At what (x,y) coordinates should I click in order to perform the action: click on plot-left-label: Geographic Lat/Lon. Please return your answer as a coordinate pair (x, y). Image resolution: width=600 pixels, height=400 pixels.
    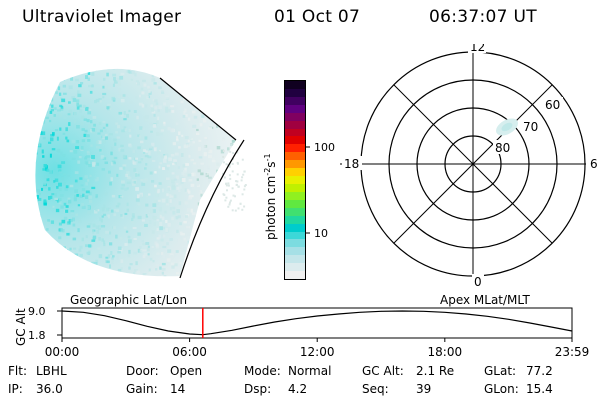
    Looking at the image, I should click on (129, 300).